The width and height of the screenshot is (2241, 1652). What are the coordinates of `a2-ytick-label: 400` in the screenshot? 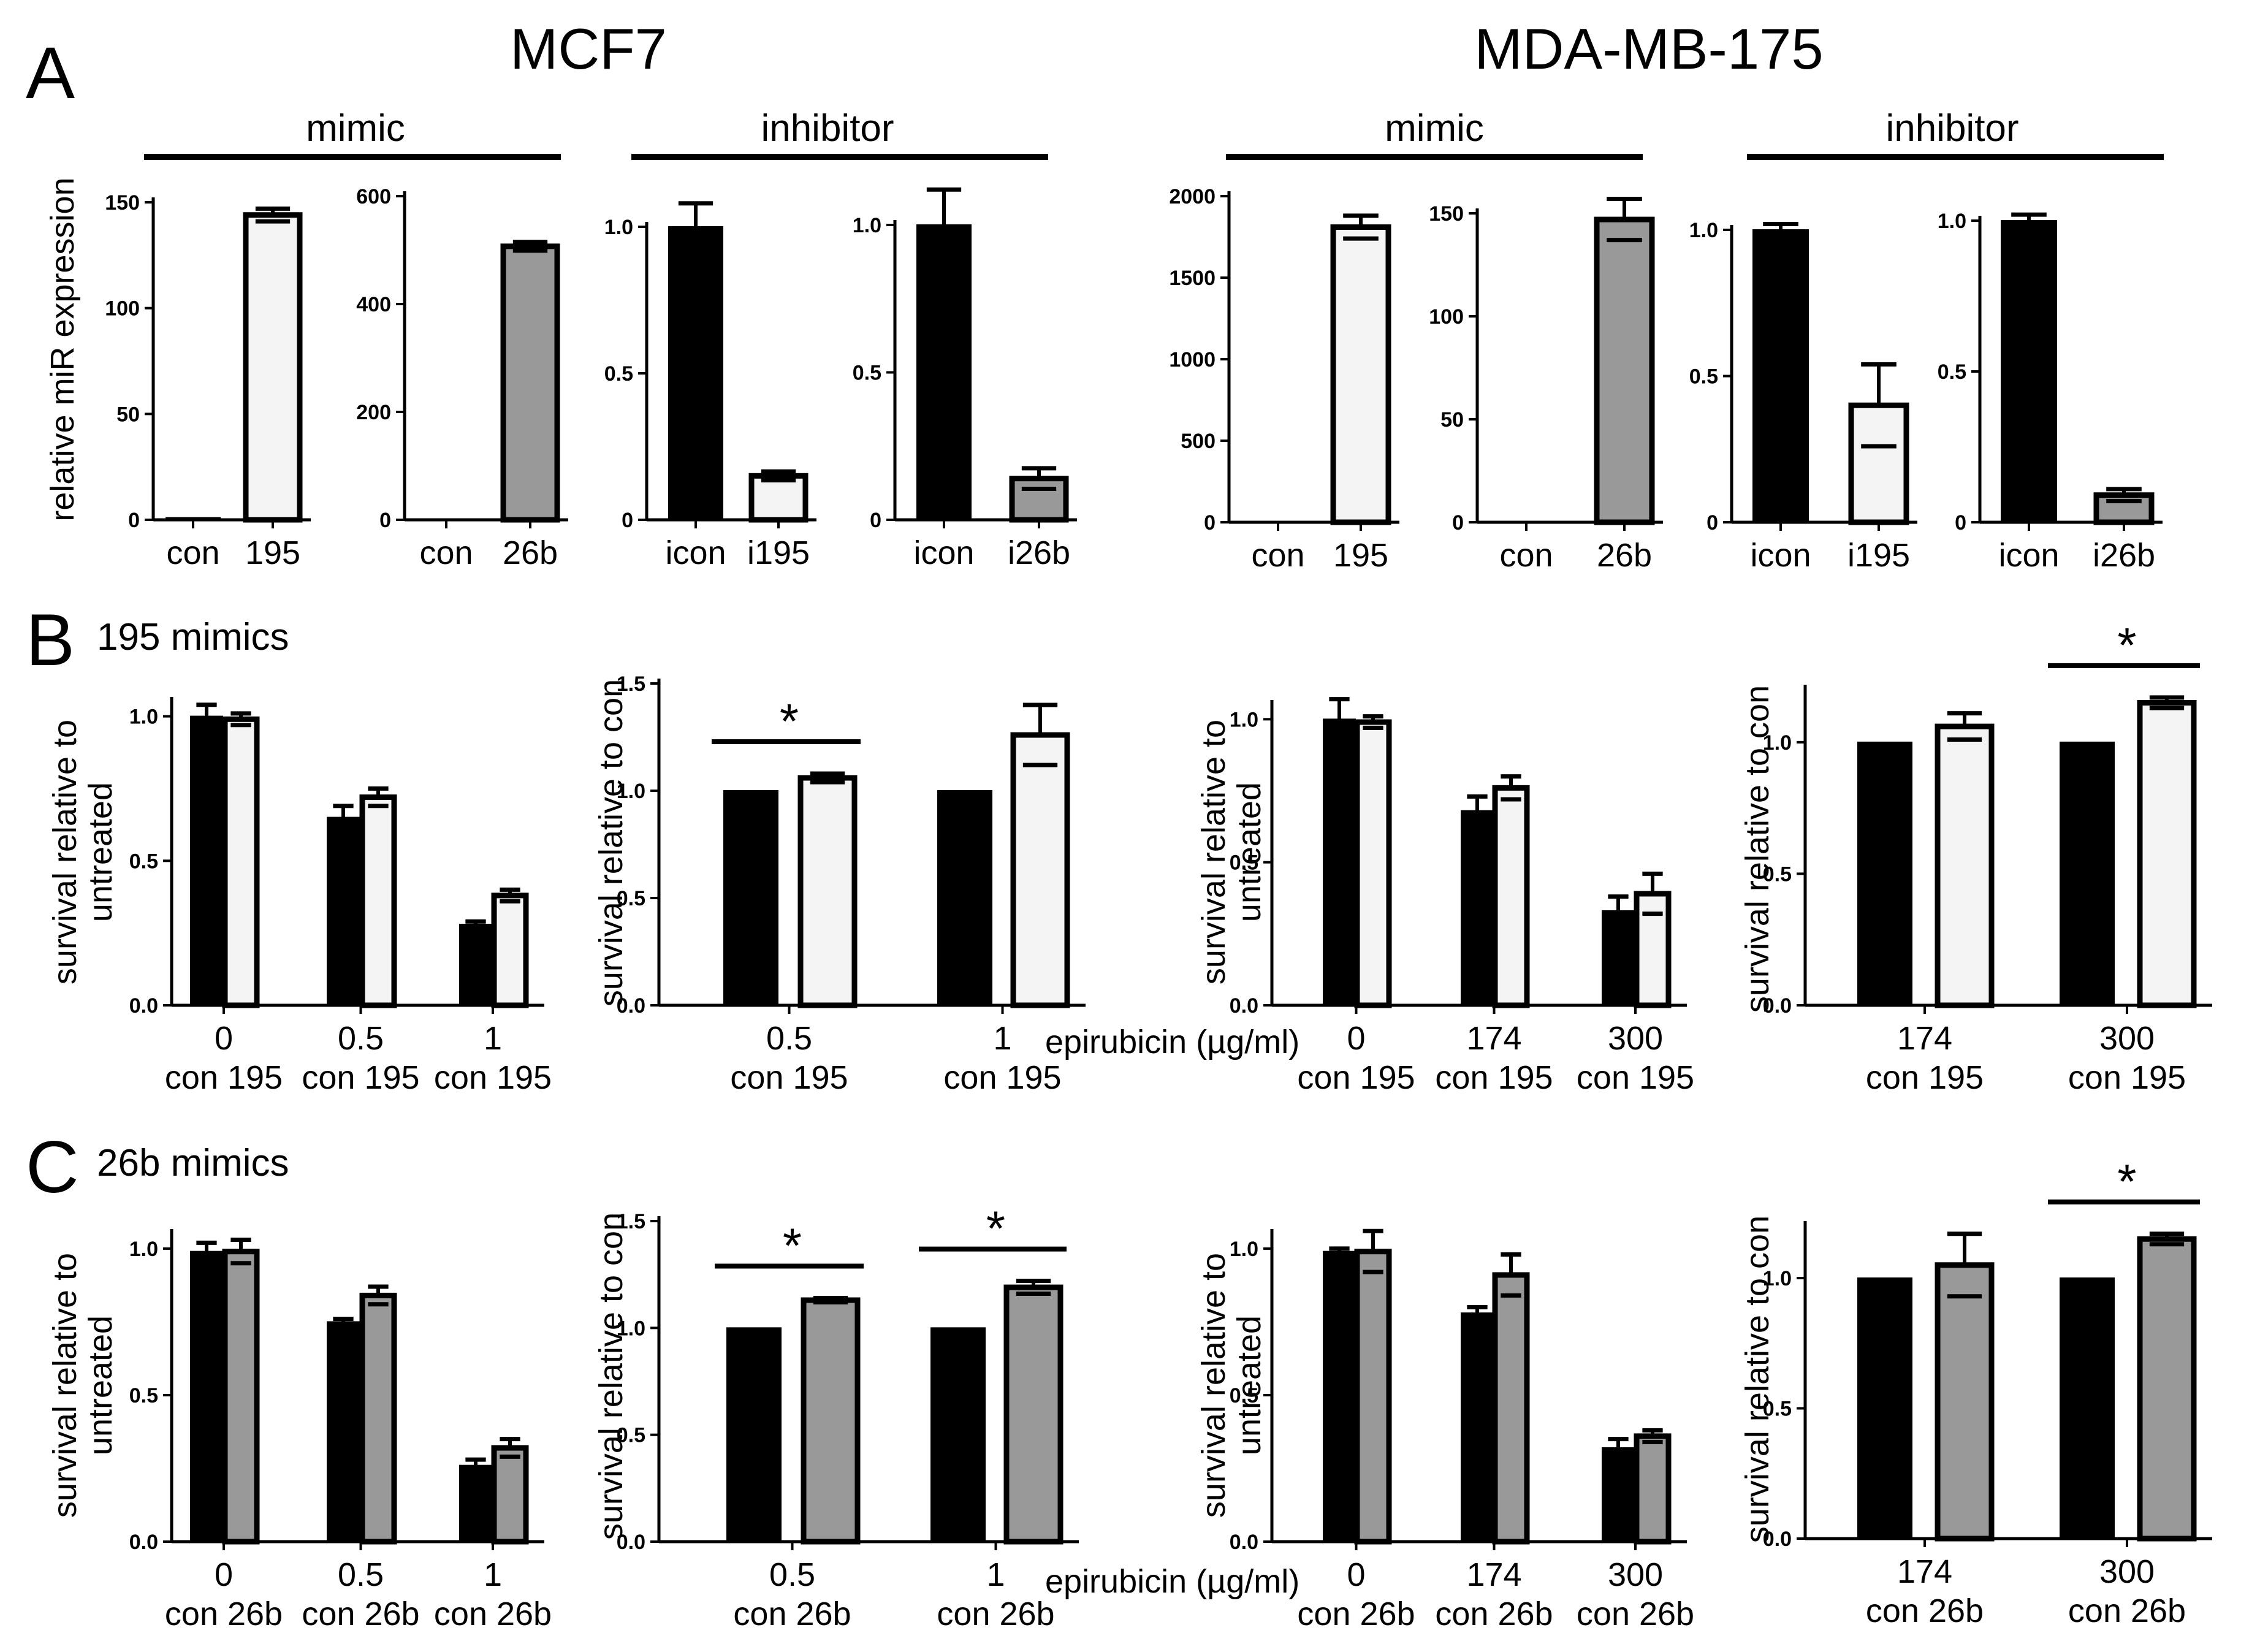 It's located at (373, 304).